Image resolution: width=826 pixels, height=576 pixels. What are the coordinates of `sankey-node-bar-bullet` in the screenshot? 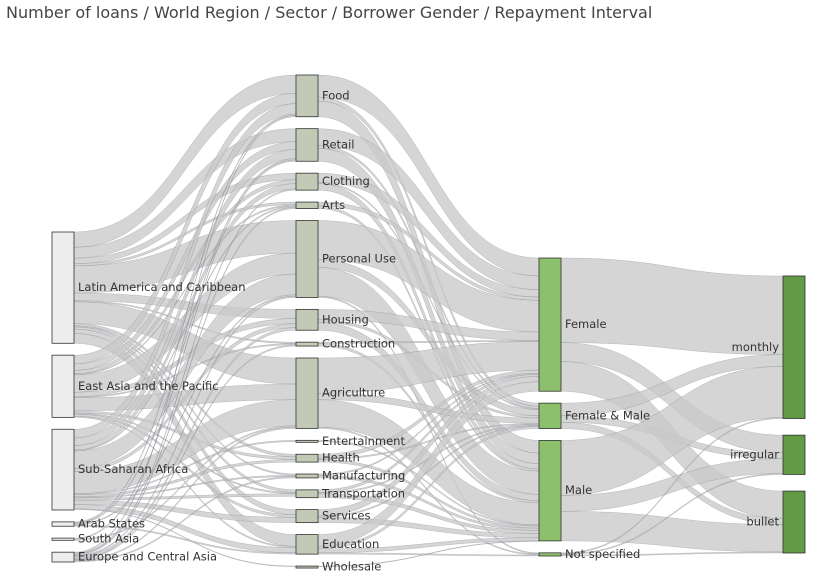 It's located at (794, 522).